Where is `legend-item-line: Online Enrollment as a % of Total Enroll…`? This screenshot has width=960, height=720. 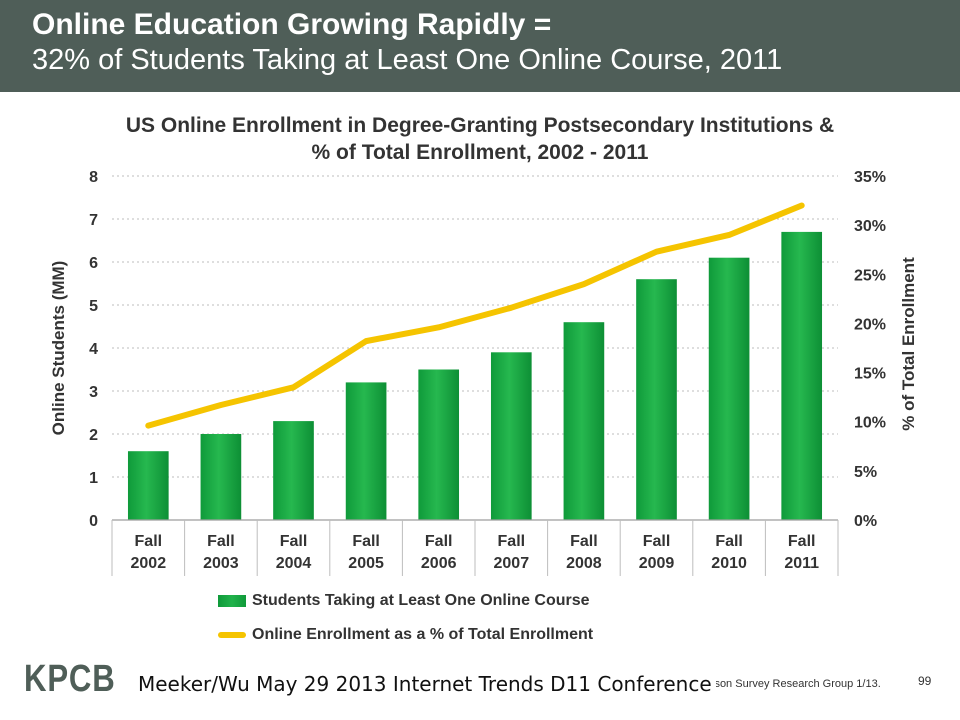 legend-item-line: Online Enrollment as a % of Total Enroll… is located at coordinates (405, 635).